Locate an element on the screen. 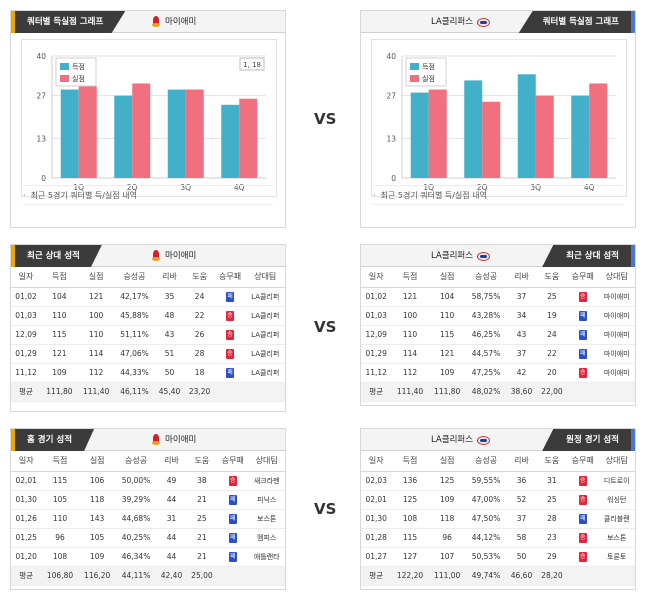 The width and height of the screenshot is (650, 602). team-label: 마이애미 is located at coordinates (173, 22).